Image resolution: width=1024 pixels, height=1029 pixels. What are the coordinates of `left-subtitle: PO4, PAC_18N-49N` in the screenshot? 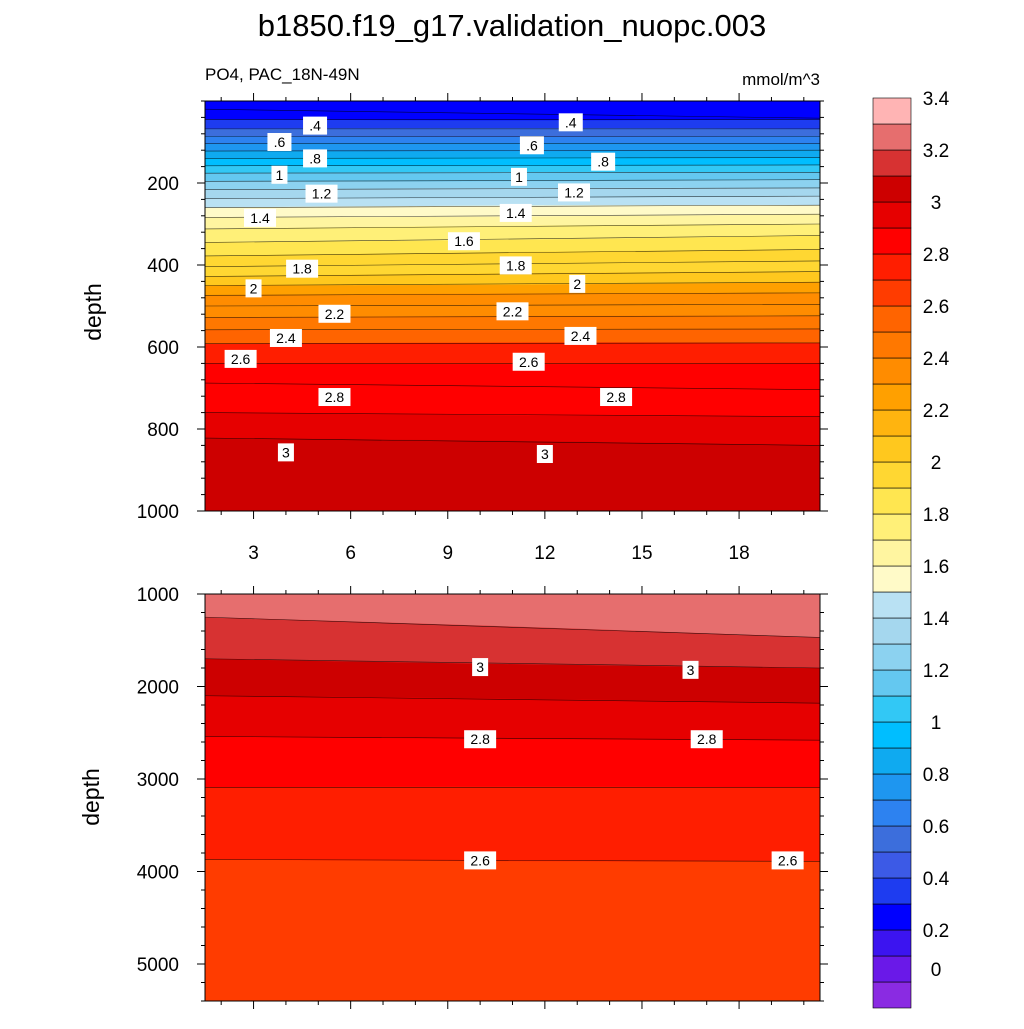 It's located at (282, 74).